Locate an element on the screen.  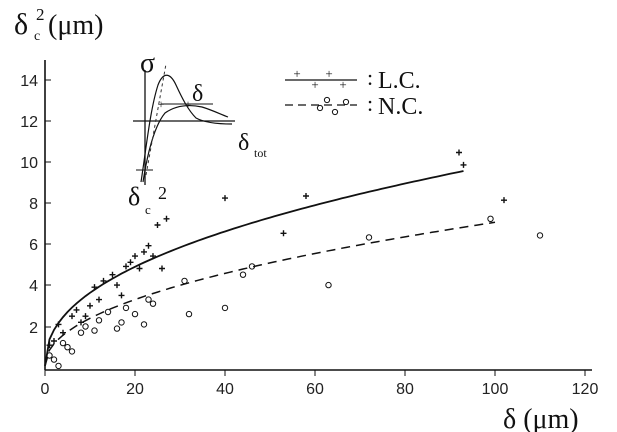
legend-nc-colon: : is located at coordinates (370, 103).